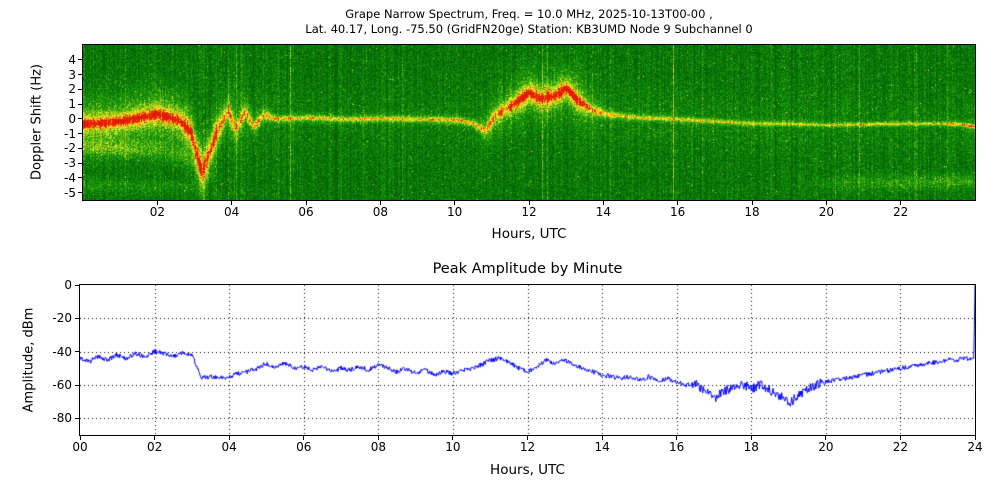  What do you see at coordinates (529, 212) in the screenshot?
I see `spec-x-tick-label: 12` at bounding box center [529, 212].